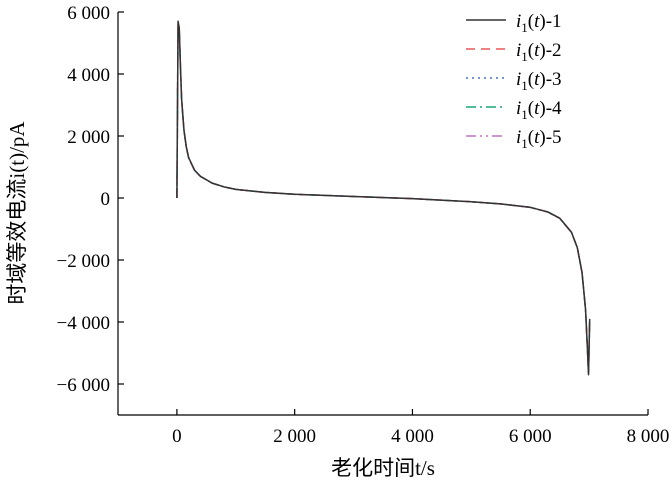  I want to click on y-tick-label: −2 000, so click(83, 261).